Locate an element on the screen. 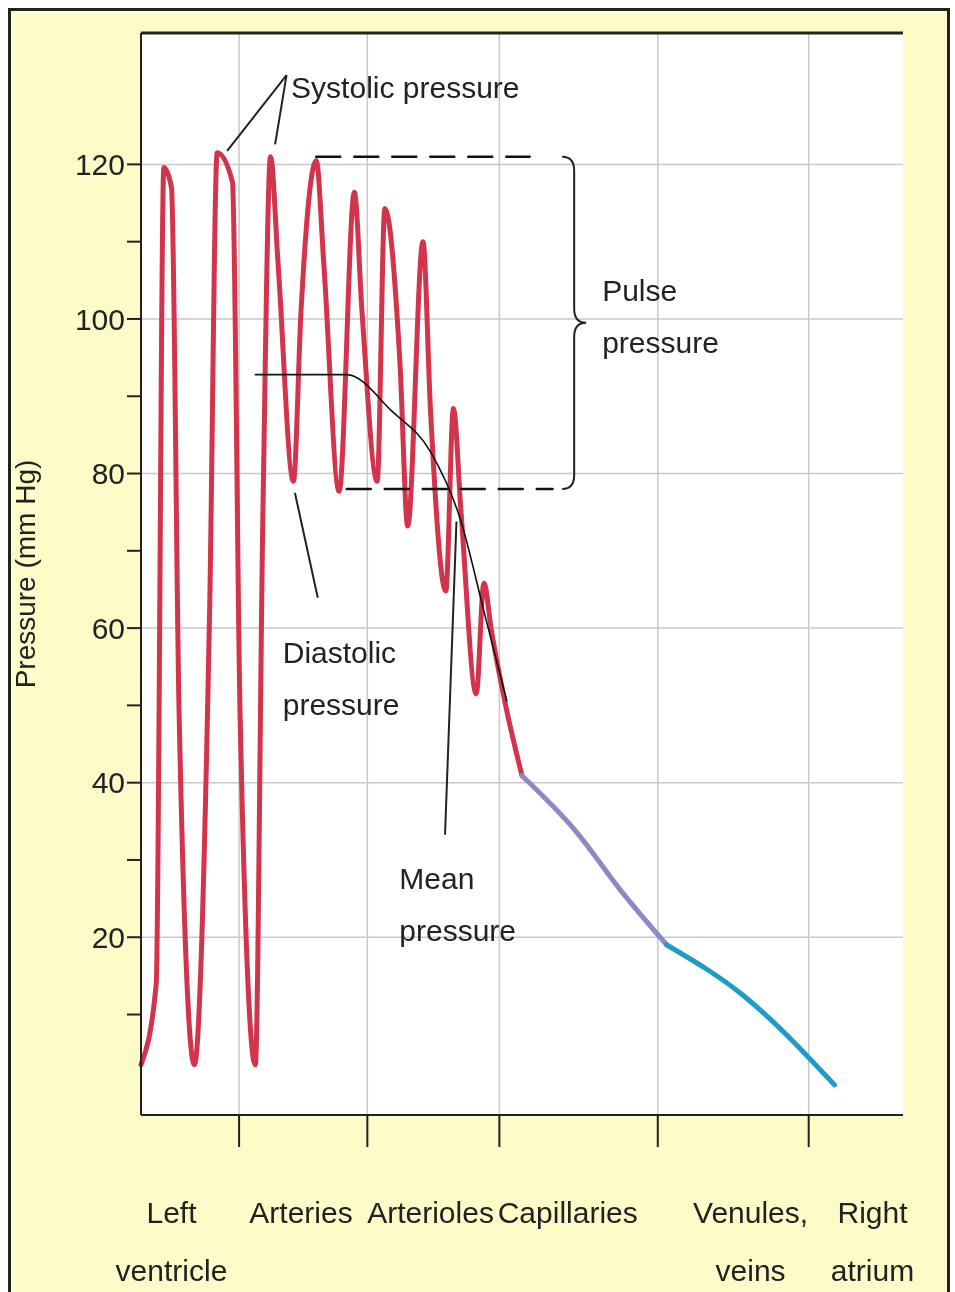  annotation: Pulse pressure is located at coordinates (660, 316).